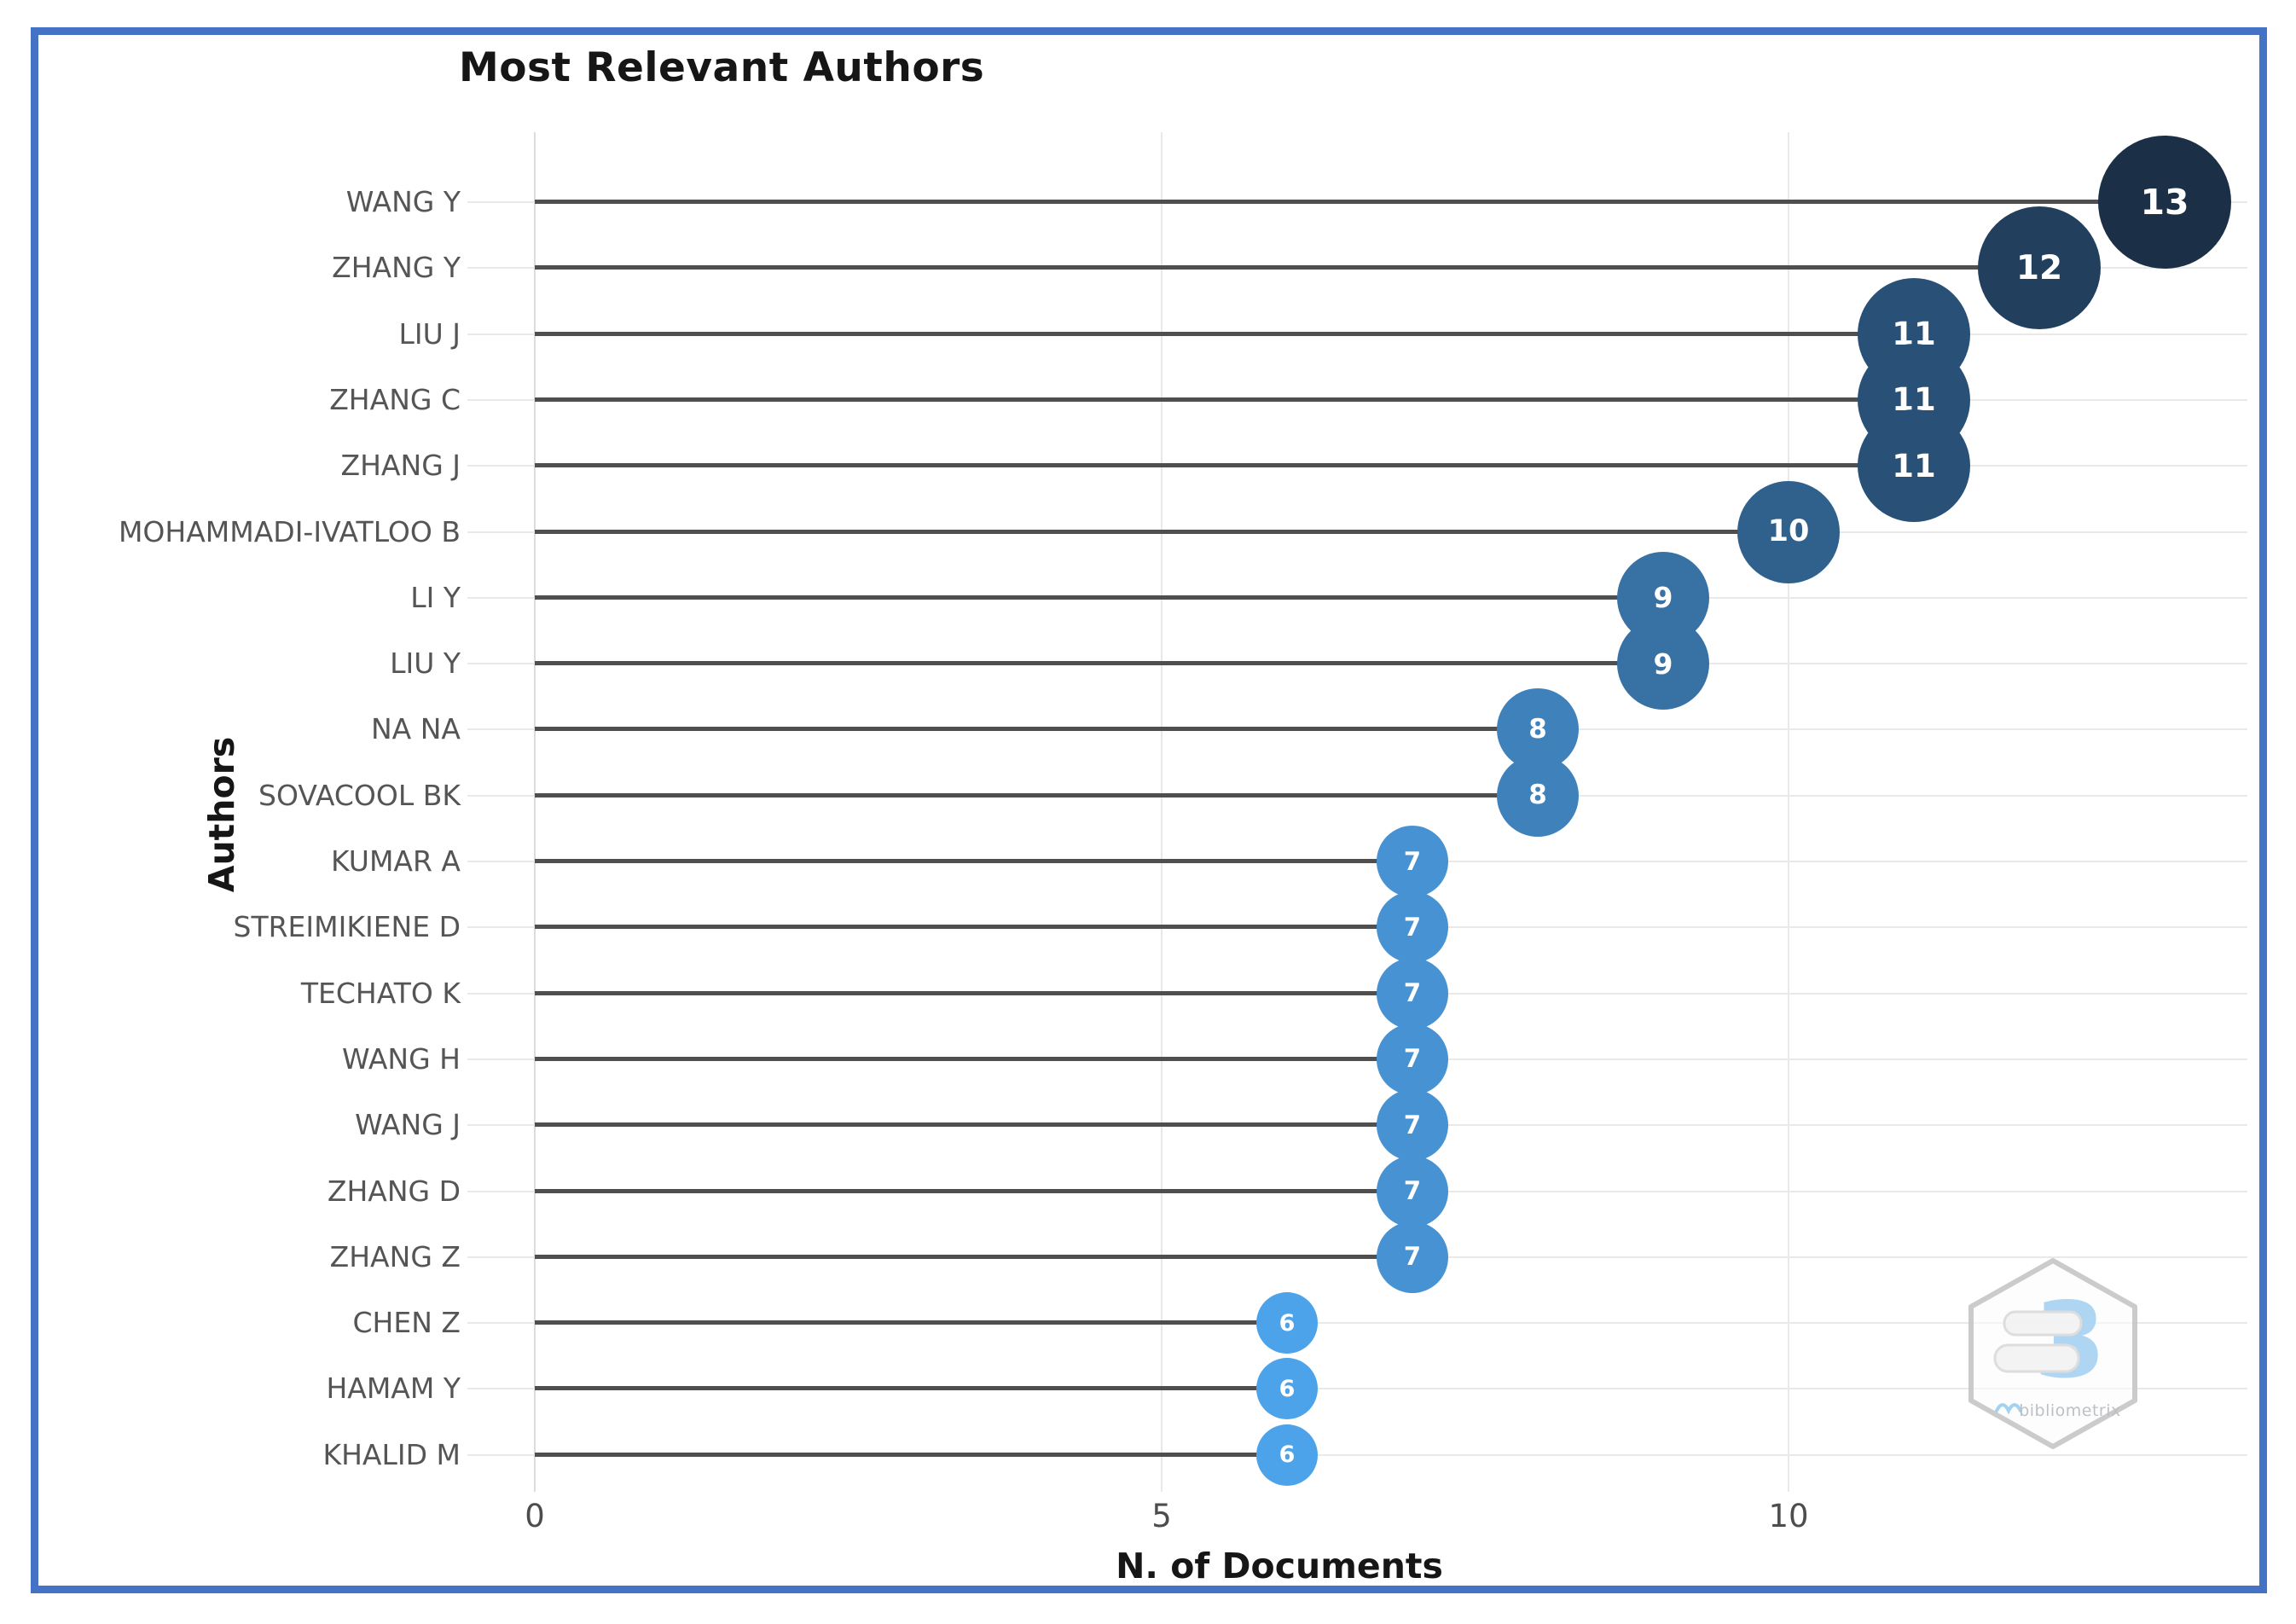  I want to click on data-point-bubble: 12, so click(2039, 268).